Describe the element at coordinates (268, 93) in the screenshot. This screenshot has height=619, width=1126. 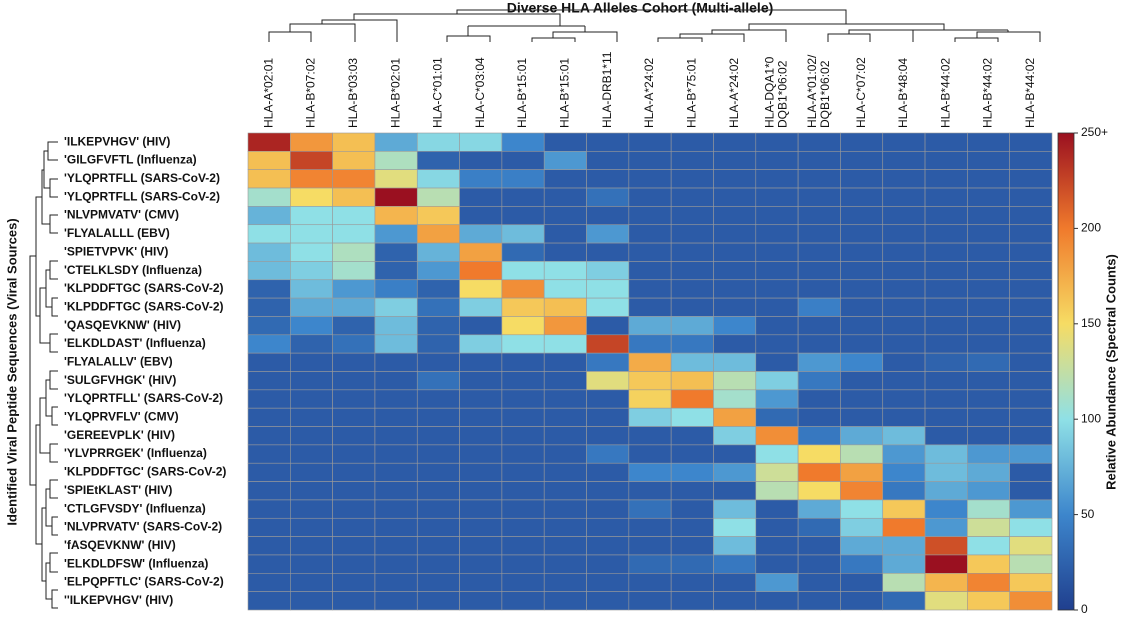
I see `column-label: HLA-A*02:01` at that location.